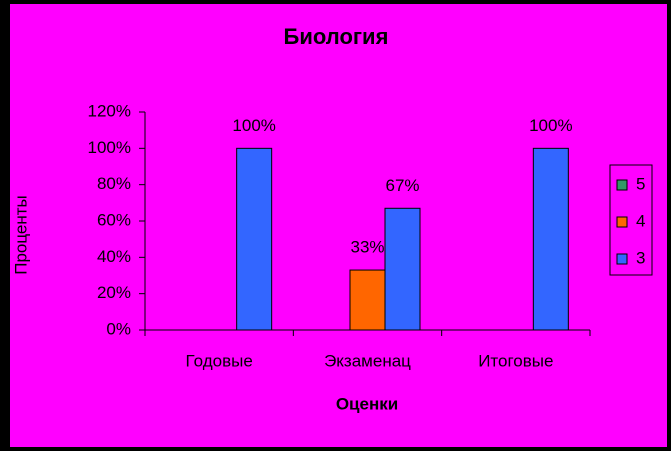 This screenshot has width=671, height=451. Describe the element at coordinates (640, 183) in the screenshot. I see `legend-label: 5` at that location.